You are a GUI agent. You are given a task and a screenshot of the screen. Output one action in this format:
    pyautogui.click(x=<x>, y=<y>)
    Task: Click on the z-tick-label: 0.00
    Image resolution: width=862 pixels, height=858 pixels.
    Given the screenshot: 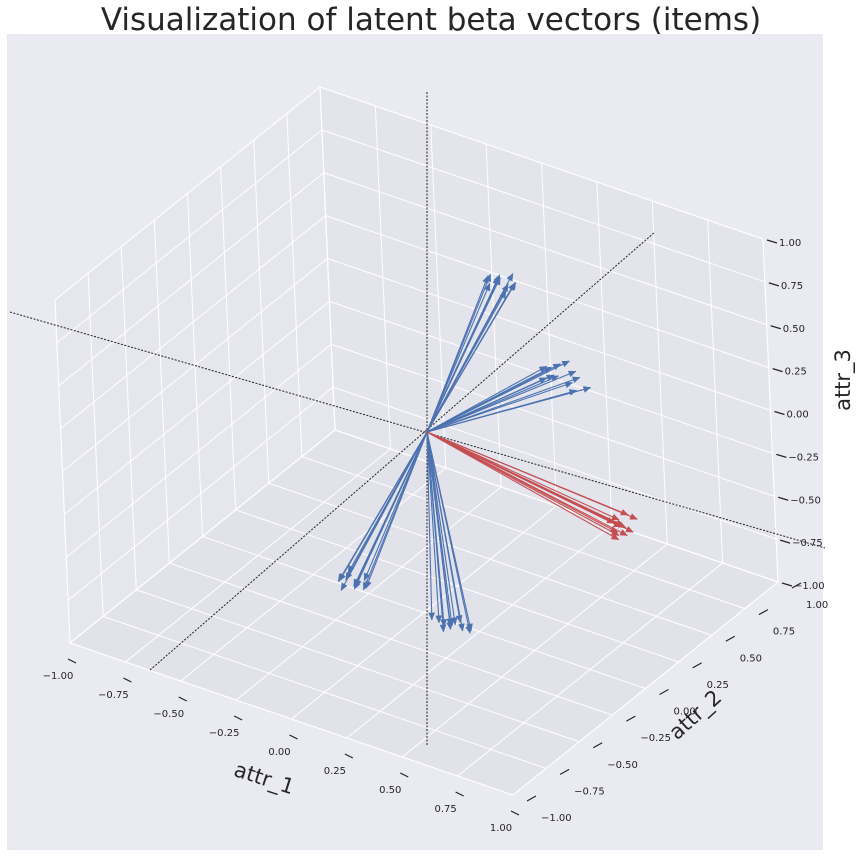 What is the action you would take?
    pyautogui.click(x=798, y=415)
    